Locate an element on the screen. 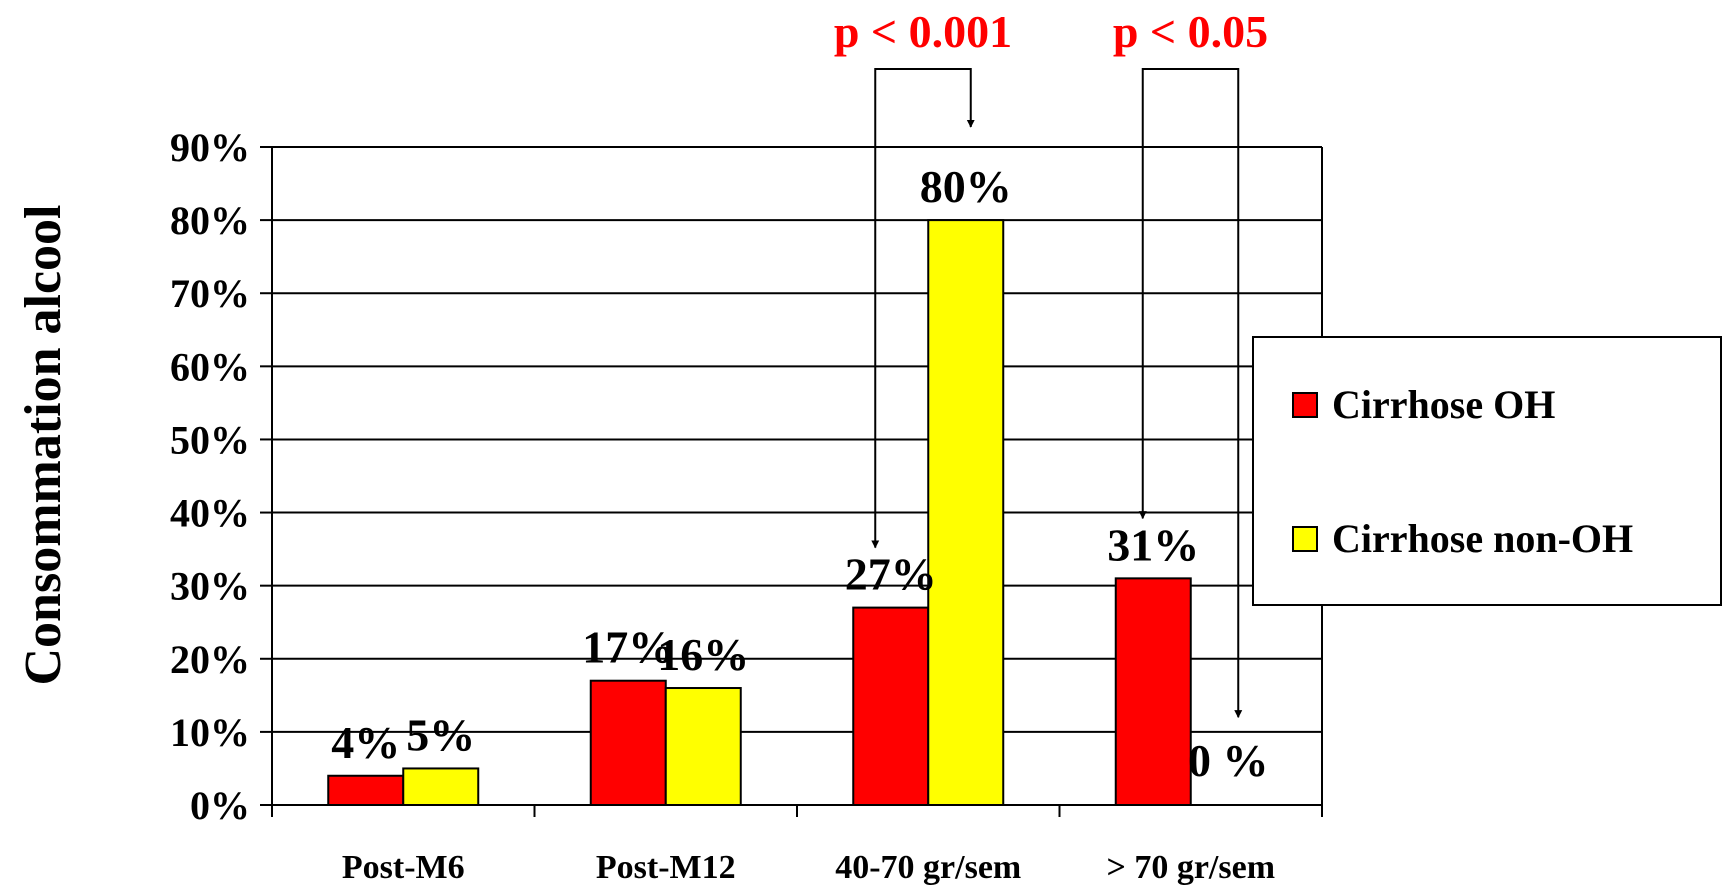 This screenshot has width=1723, height=887. p-value-label: p < 0.001 is located at coordinates (923, 31).